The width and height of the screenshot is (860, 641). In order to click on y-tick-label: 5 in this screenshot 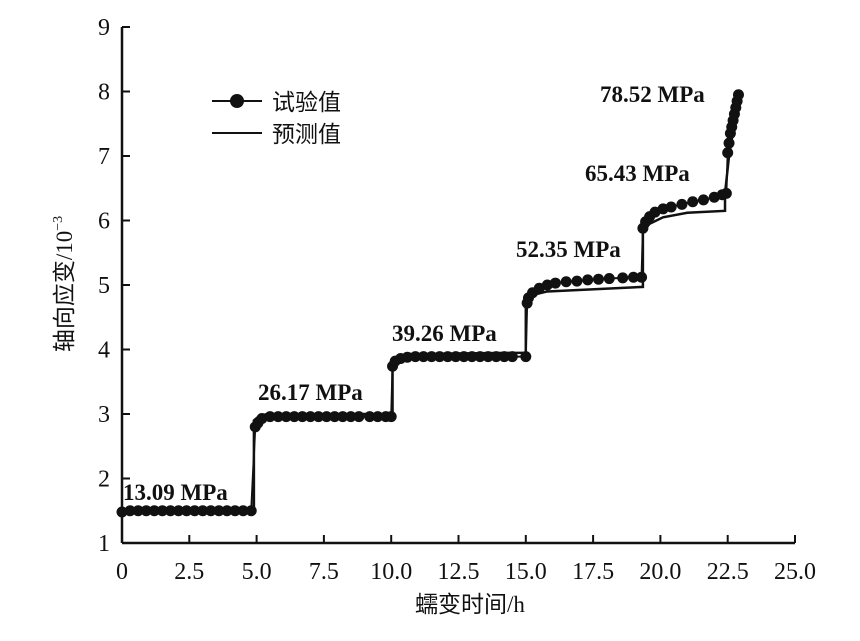, I will do `click(104, 286)`.